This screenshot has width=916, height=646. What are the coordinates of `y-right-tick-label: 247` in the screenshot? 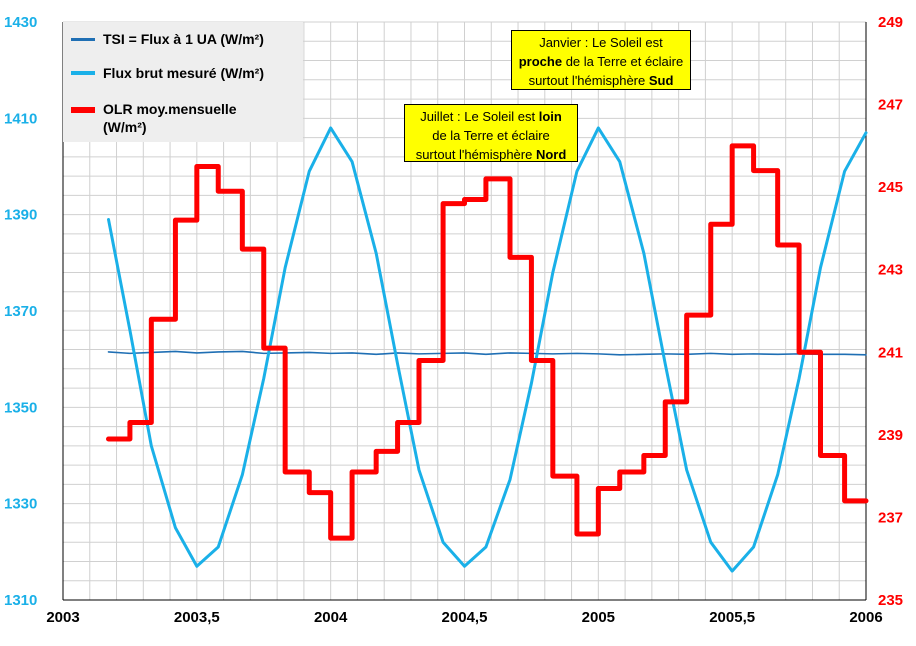 It's located at (890, 105).